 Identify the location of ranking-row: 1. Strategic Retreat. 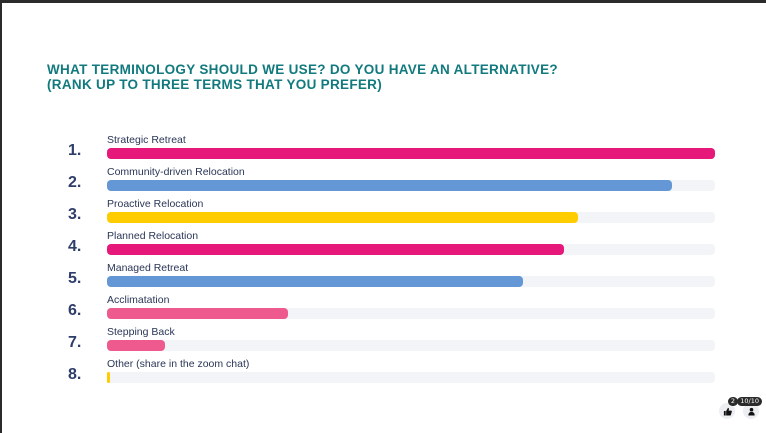
(383, 150).